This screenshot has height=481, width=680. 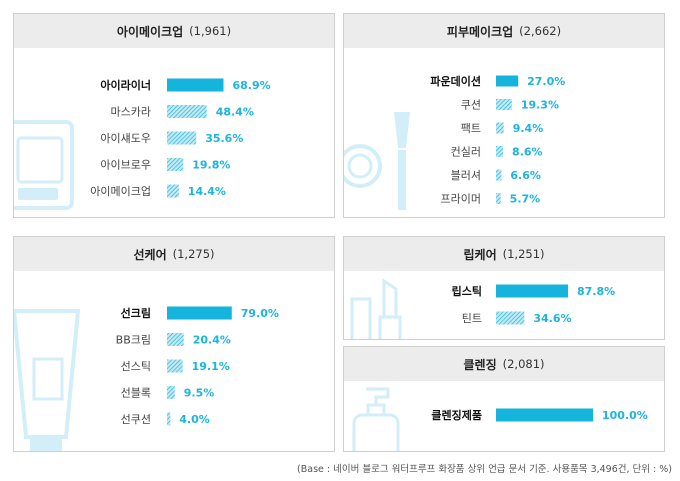 What do you see at coordinates (625, 415) in the screenshot?
I see `value-label: 100.0%` at bounding box center [625, 415].